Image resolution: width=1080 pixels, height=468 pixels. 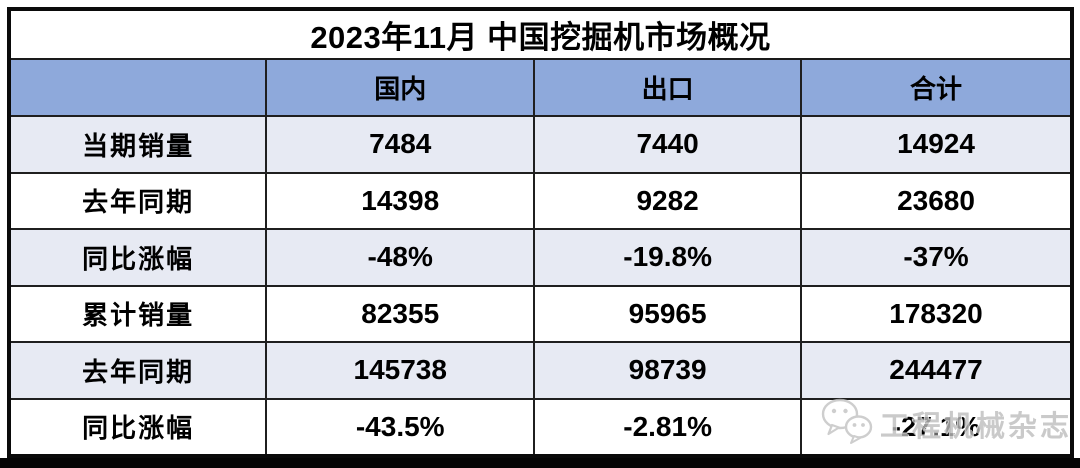 I want to click on cell-value: -27.1%, so click(x=936, y=426).